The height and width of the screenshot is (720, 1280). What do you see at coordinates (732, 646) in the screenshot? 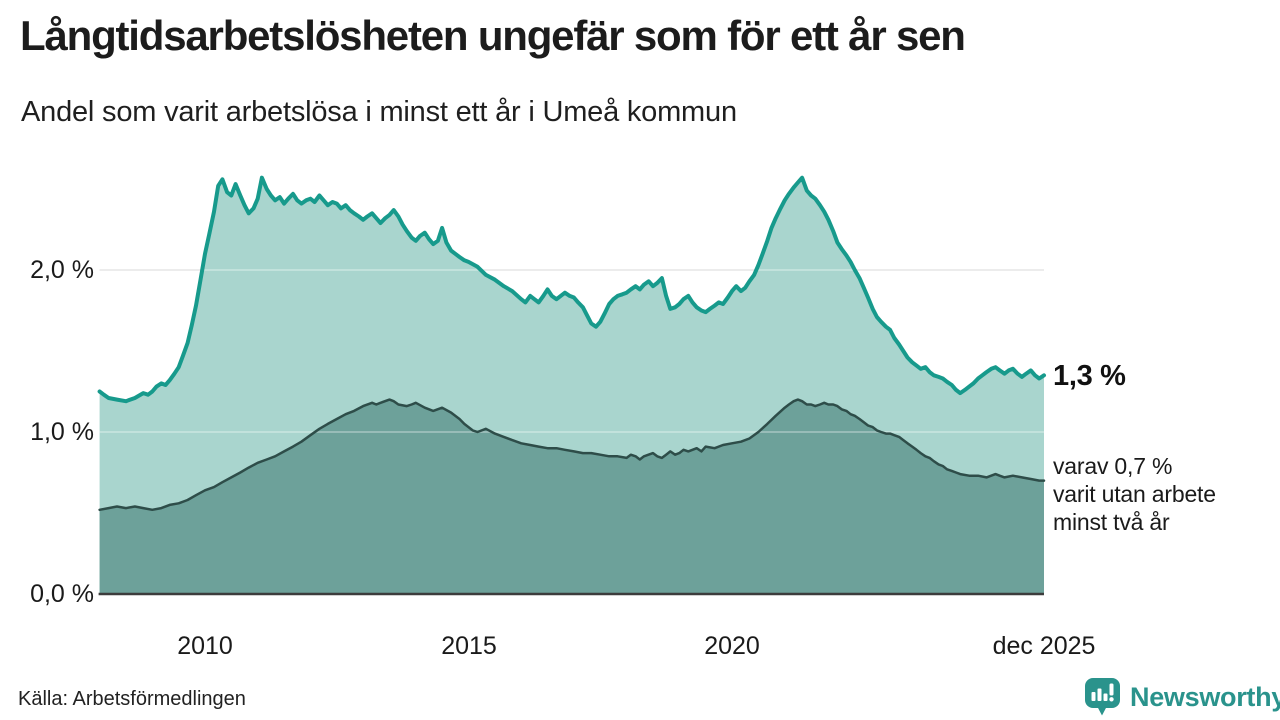
I see `x-axis-label-2020: 2020` at bounding box center [732, 646].